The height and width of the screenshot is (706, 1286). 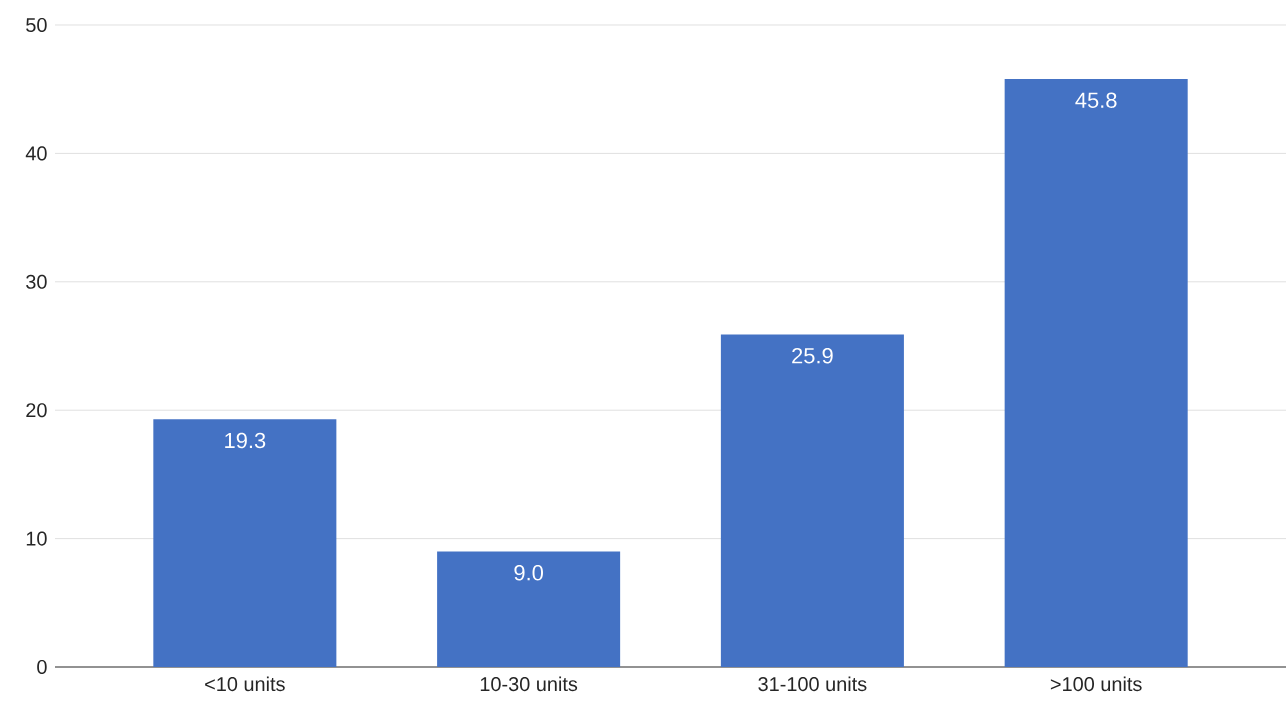 I want to click on x-tick-label: 10-30 units, so click(x=529, y=684).